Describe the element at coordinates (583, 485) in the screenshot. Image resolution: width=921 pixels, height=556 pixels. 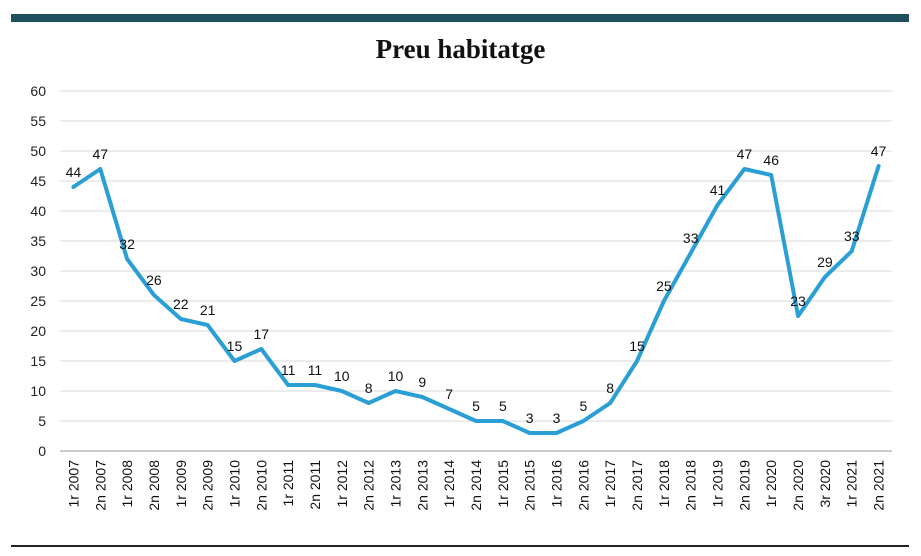
I see `x-tick-label: 2n 2016` at that location.